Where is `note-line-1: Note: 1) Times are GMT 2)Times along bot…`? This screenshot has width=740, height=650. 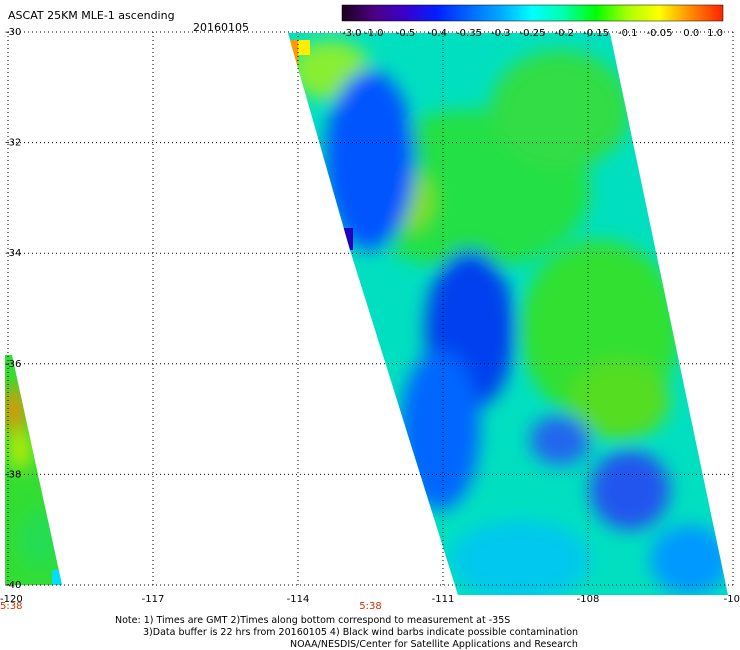 note-line-1: Note: 1) Times are GMT 2)Times along bot… is located at coordinates (313, 620).